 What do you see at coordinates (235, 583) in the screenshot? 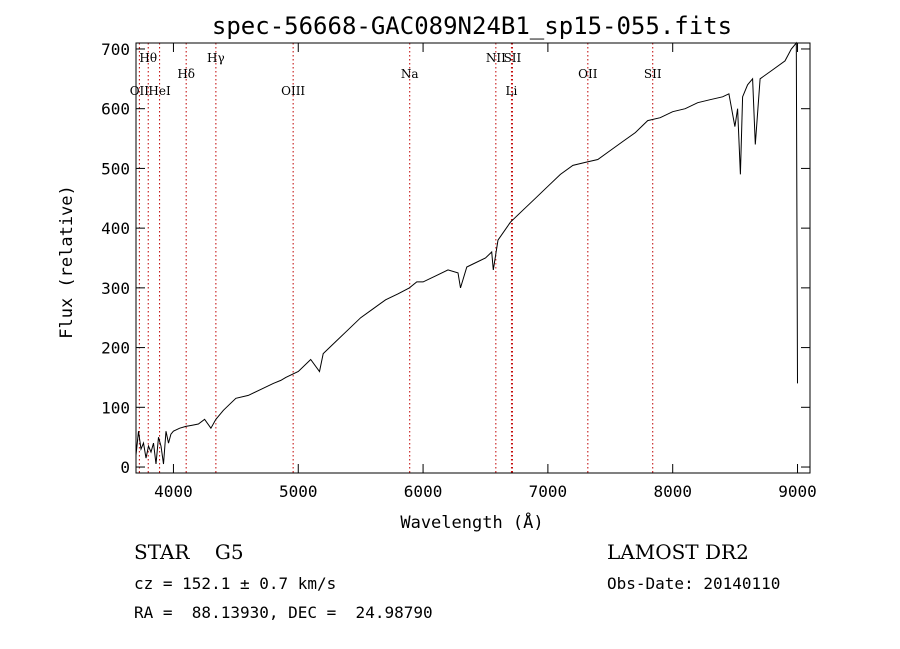
I see `redshift-label: cz = 152.1 ± 0.7 km/s` at bounding box center [235, 583].